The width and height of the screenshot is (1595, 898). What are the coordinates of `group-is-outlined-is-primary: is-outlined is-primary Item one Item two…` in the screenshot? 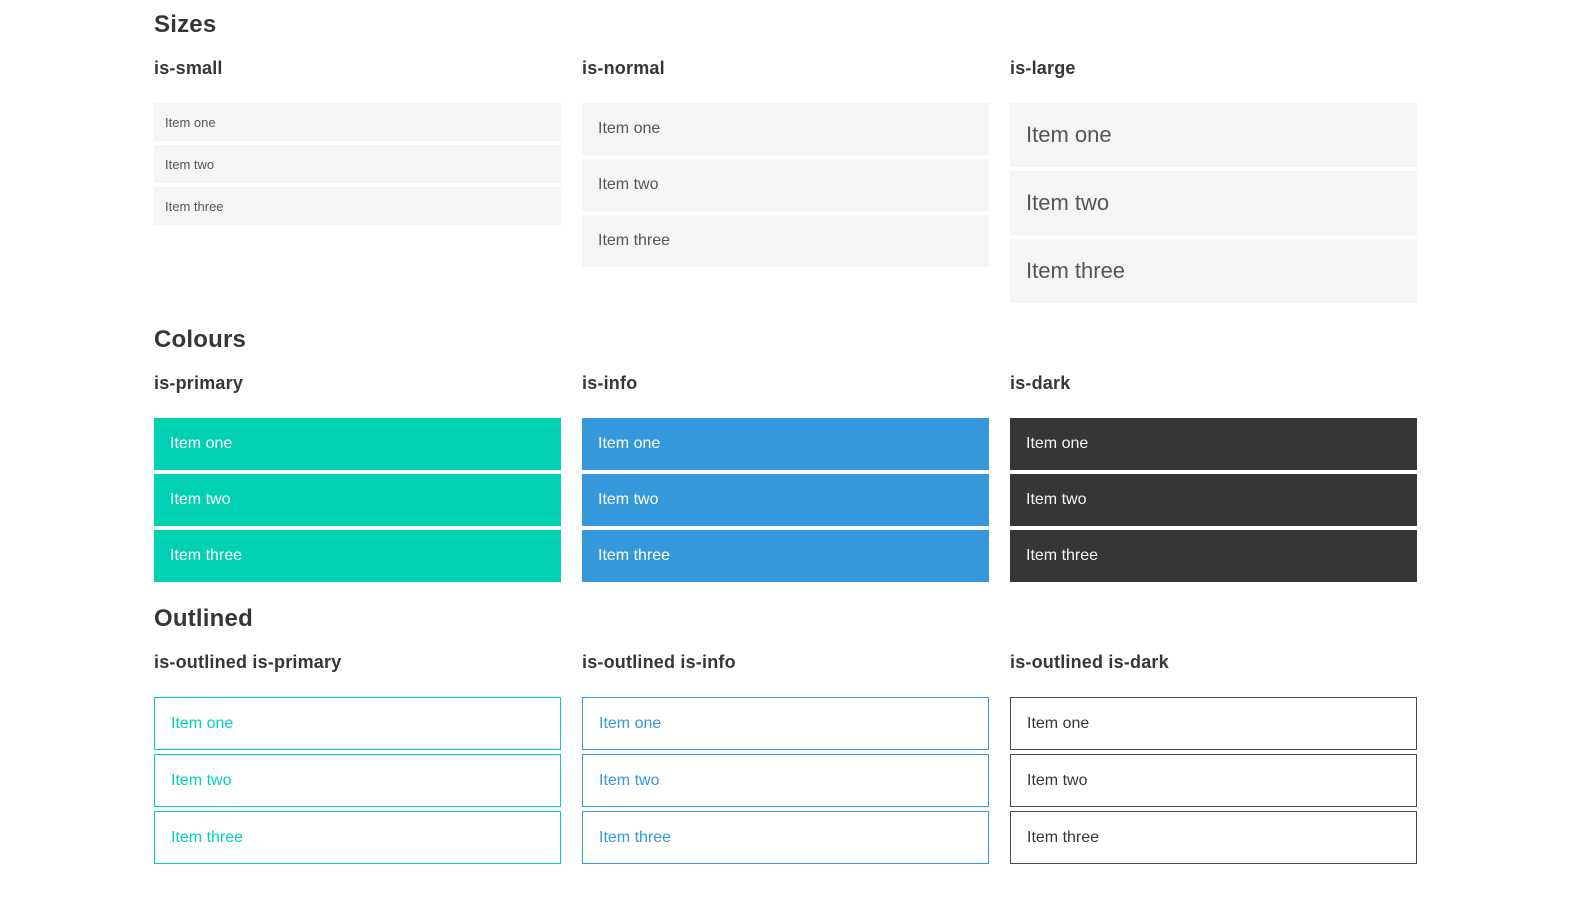 It's located at (357, 757).